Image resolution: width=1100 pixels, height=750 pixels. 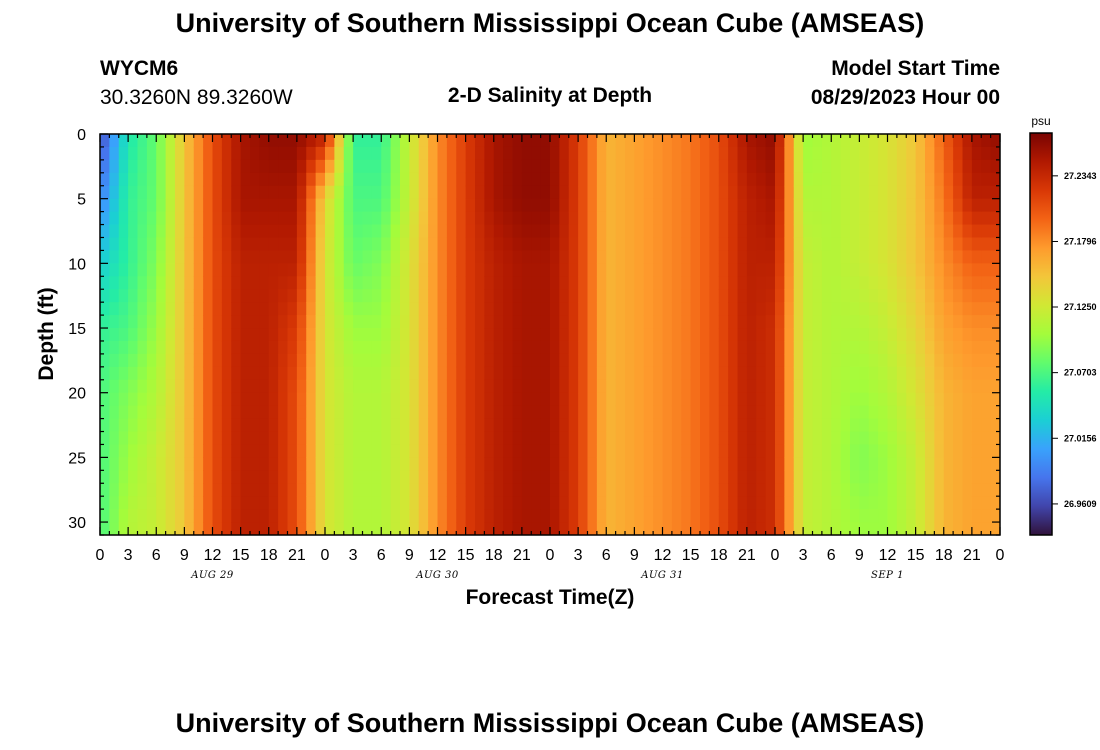 What do you see at coordinates (353, 555) in the screenshot?
I see `x-tick-label: 3` at bounding box center [353, 555].